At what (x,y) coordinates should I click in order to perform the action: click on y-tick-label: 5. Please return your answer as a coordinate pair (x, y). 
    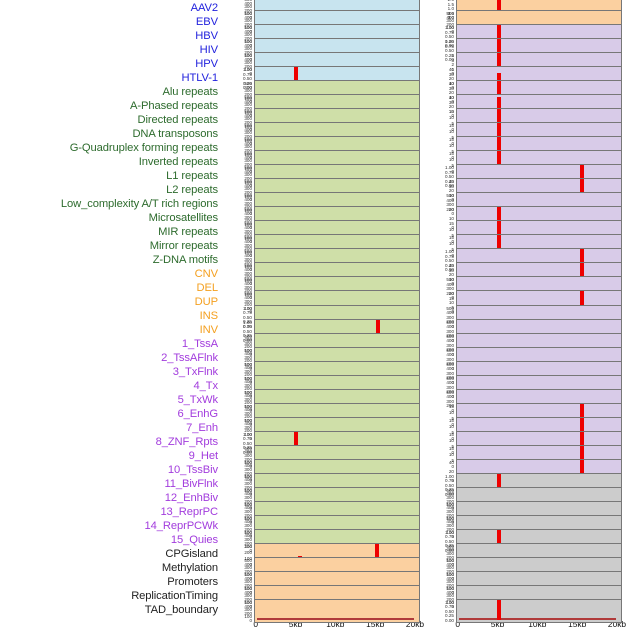
    Looking at the image, I should click on (452, 460).